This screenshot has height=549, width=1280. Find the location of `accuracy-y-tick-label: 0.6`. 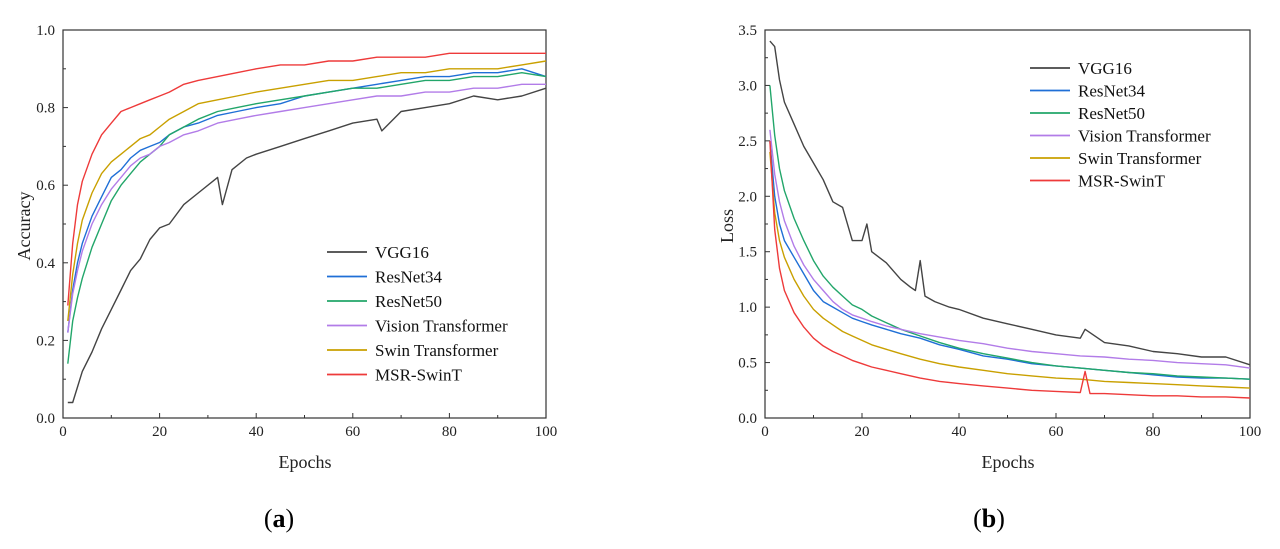

accuracy-y-tick-label: 0.6 is located at coordinates (45, 186).